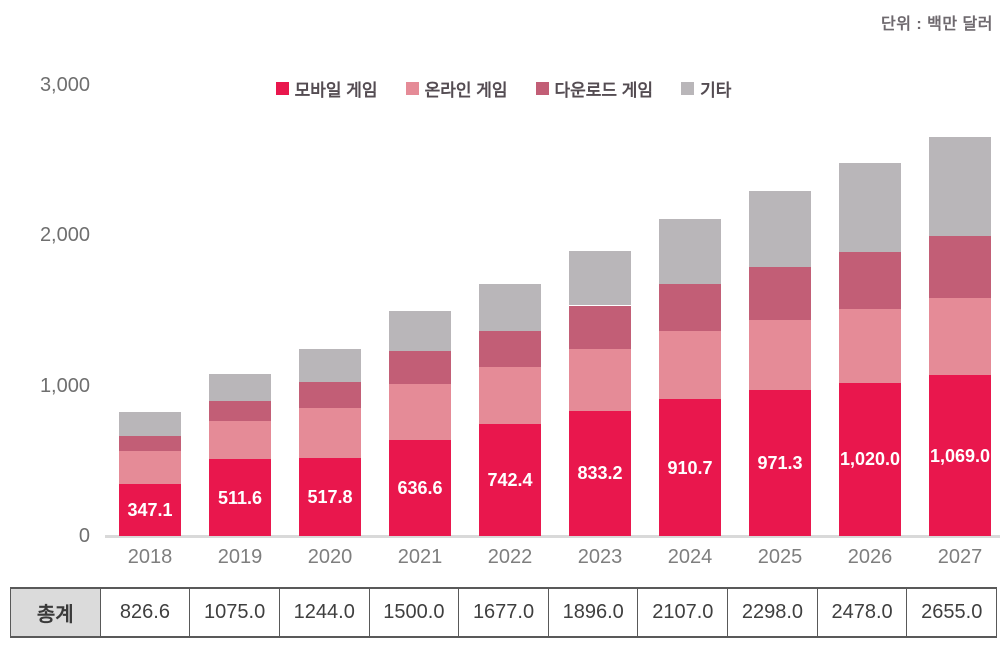  What do you see at coordinates (240, 388) in the screenshot?
I see `bar-segment-others-2019` at bounding box center [240, 388].